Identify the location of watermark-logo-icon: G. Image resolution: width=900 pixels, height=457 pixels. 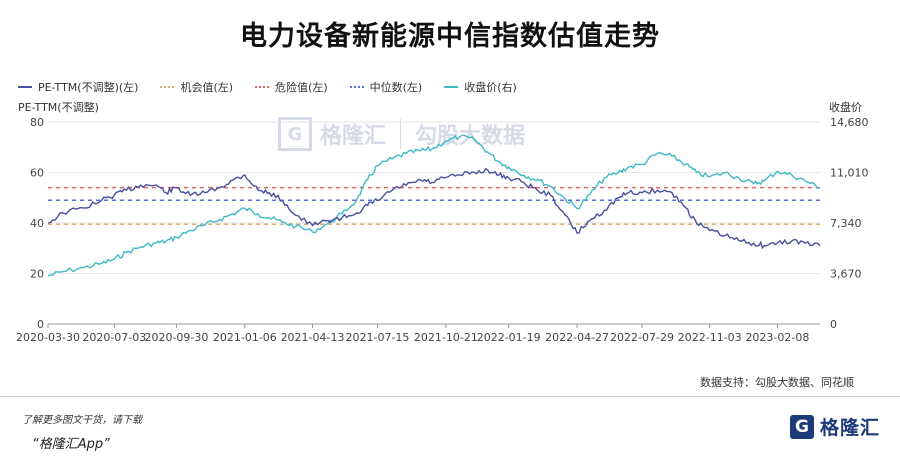
(295, 134).